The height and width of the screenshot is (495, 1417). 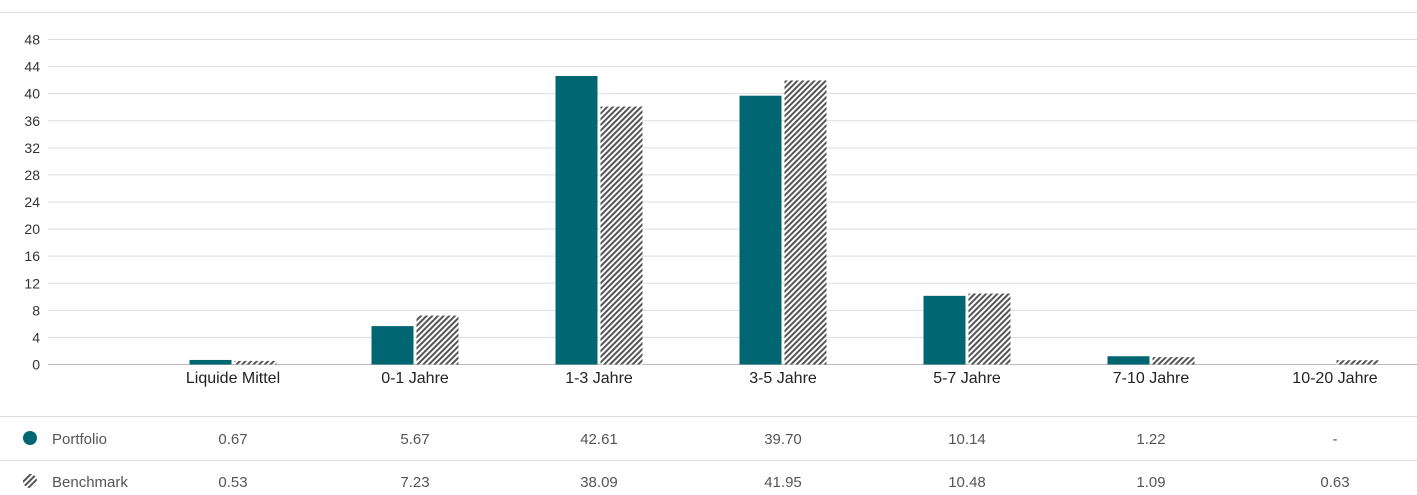 I want to click on data-label-portfolio: 1.22, so click(x=1150, y=439).